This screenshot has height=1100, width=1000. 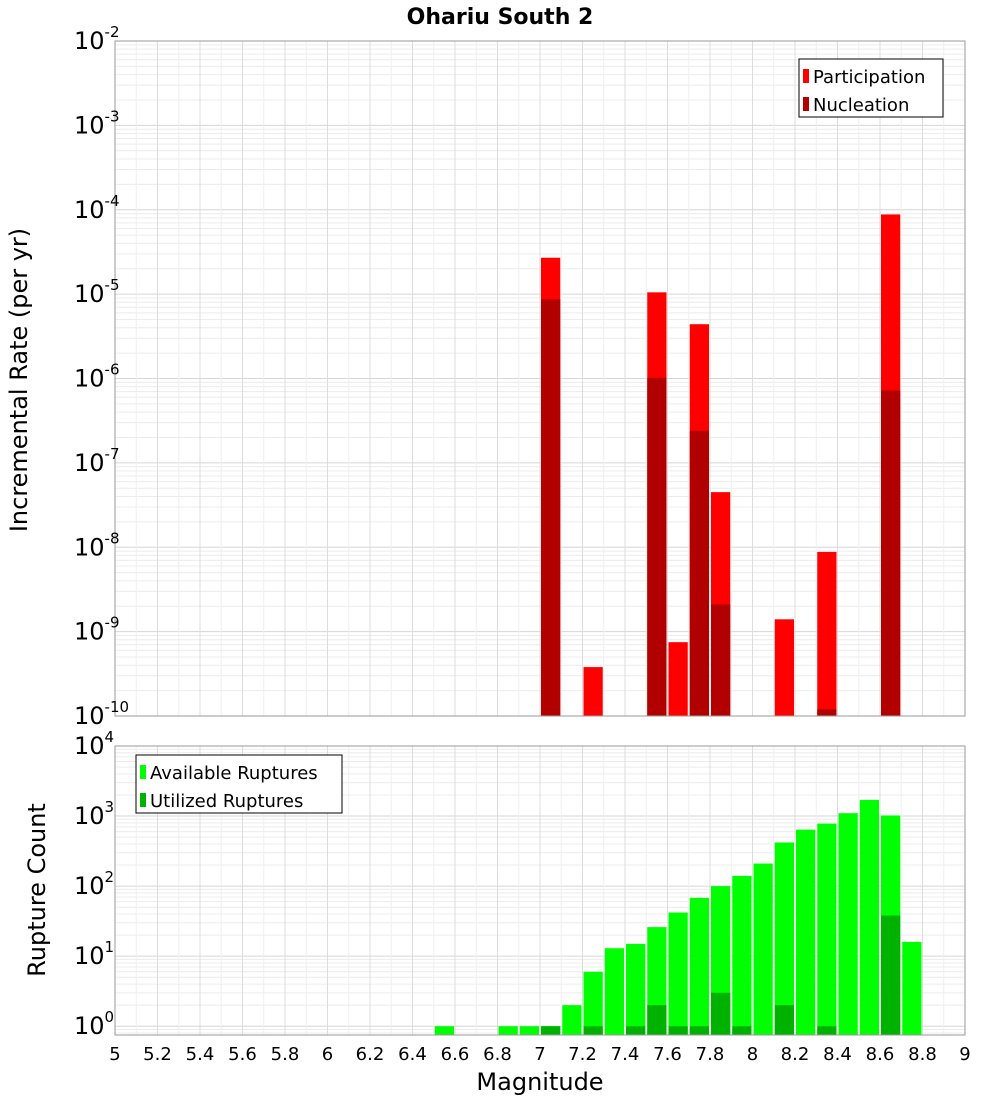 What do you see at coordinates (94, 744) in the screenshot?
I see `y-tick-label: 10⁴` at bounding box center [94, 744].